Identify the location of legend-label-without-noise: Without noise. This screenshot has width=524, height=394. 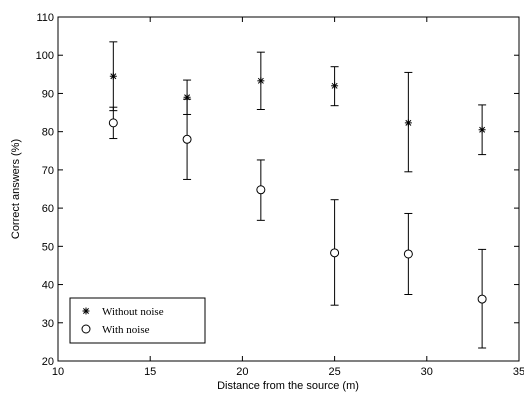
(133, 312).